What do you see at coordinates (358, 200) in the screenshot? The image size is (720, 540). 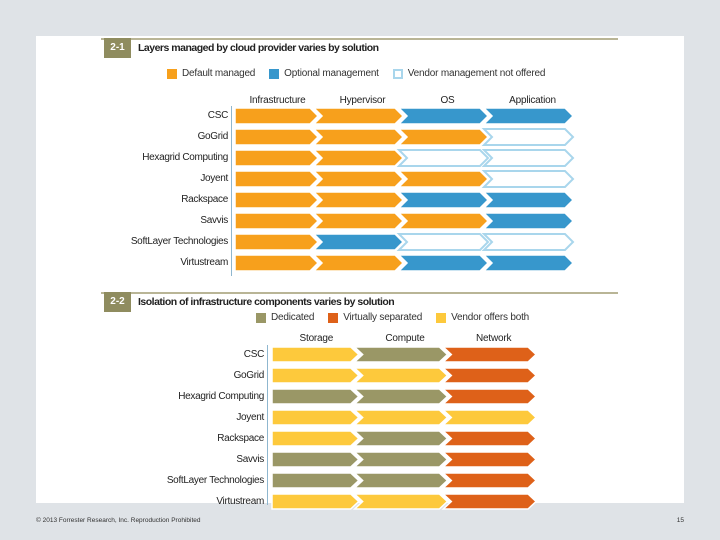 I see `bar-segment-rackspace-hypervisor` at bounding box center [358, 200].